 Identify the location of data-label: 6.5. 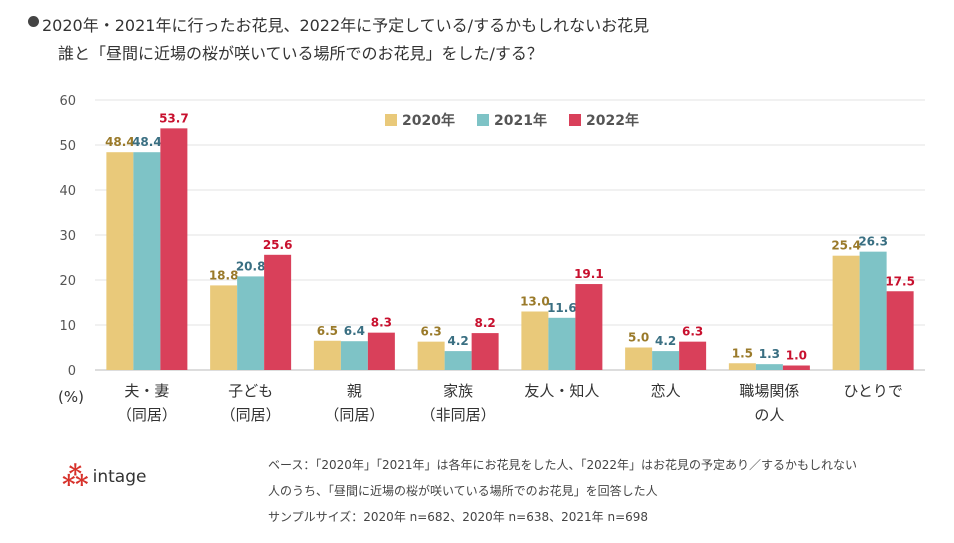
(327, 331).